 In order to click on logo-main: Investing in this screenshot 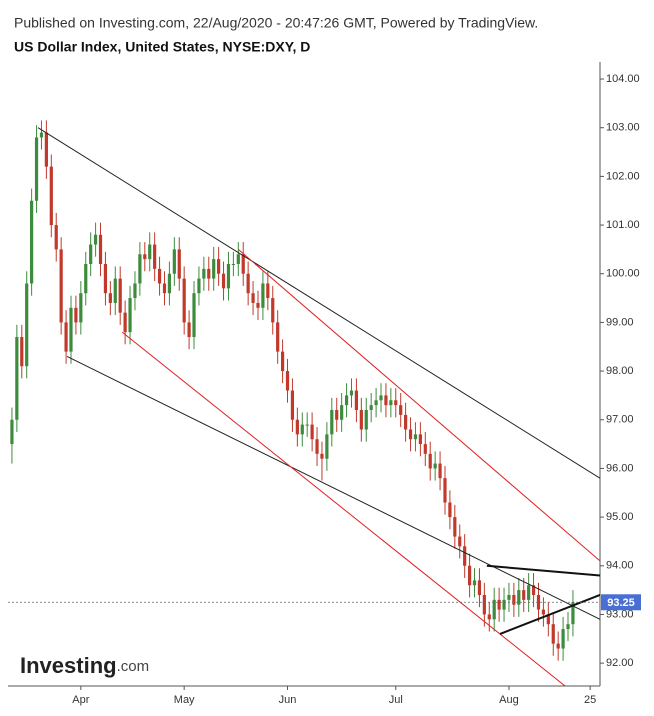, I will do `click(68, 665)`.